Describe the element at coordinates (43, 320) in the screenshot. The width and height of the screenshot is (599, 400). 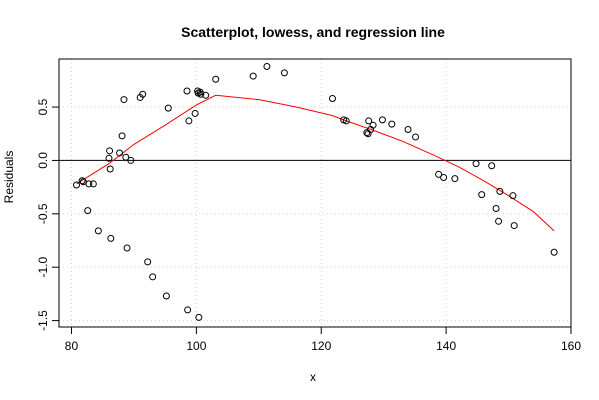
I see `y-tick-label: -1.5` at that location.